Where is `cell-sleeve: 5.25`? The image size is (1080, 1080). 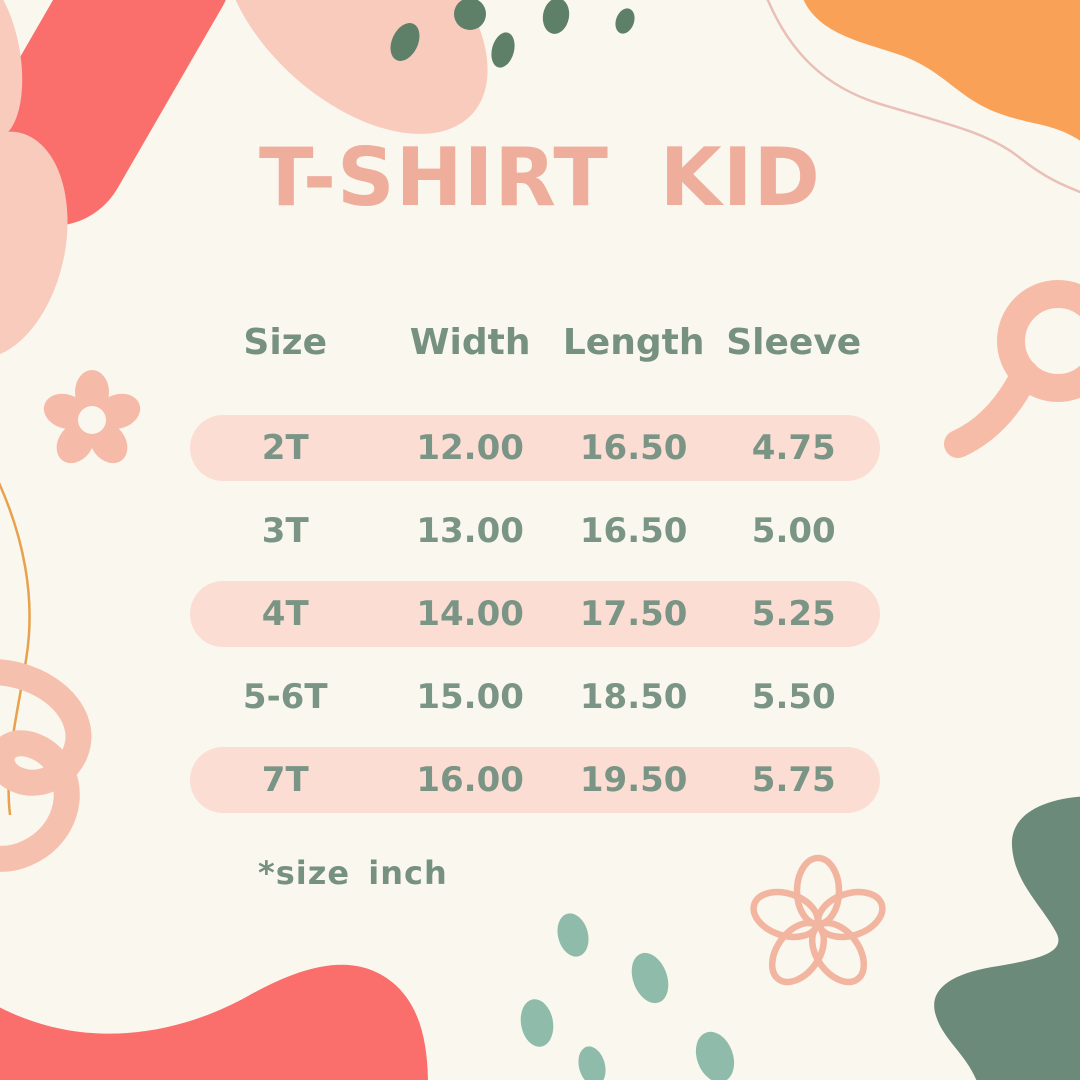
cell-sleeve: 5.25 is located at coordinates (793, 614).